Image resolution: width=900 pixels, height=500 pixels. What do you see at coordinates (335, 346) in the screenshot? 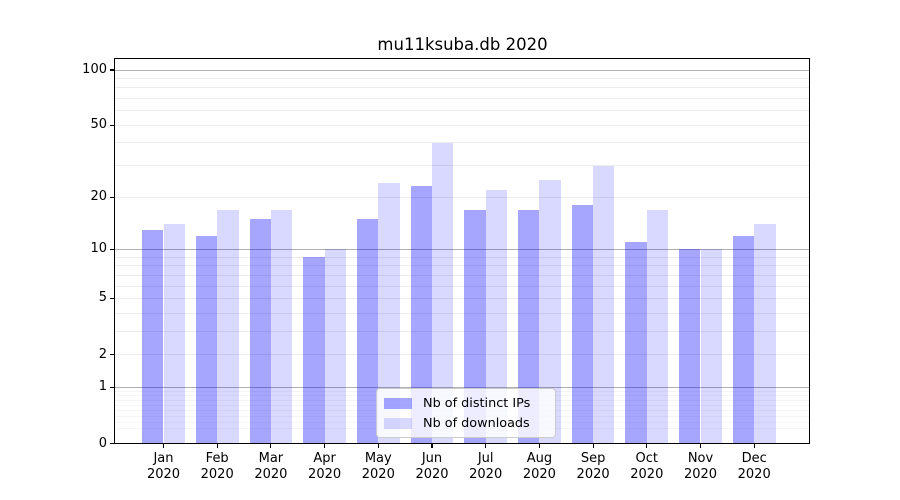
I see `bar-apr-downloads` at bounding box center [335, 346].